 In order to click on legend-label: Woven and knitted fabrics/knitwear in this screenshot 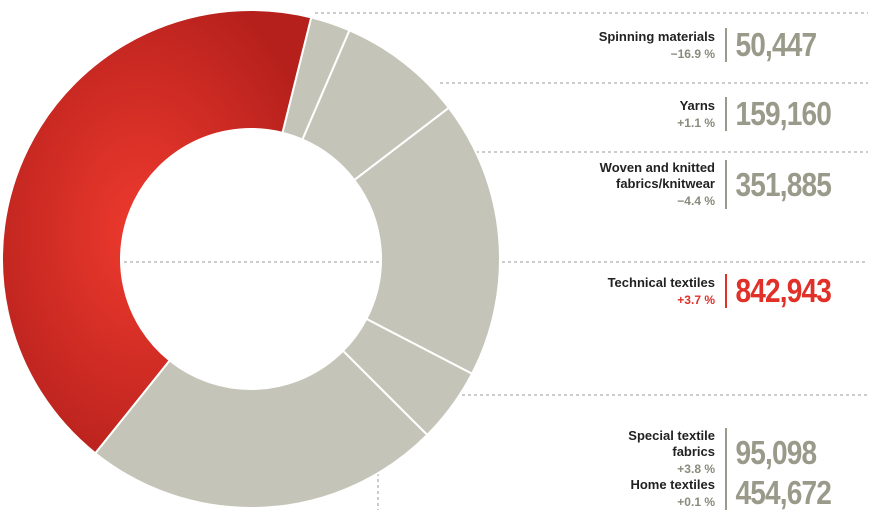, I will do `click(657, 175)`.